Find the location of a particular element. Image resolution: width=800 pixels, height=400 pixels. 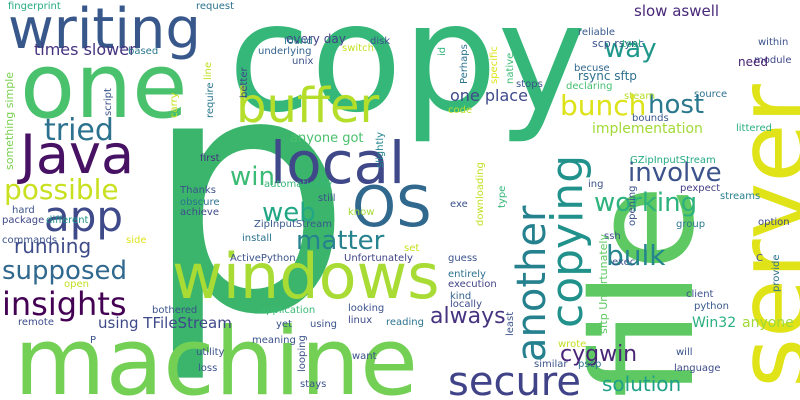

word-module: module is located at coordinates (773, 60).